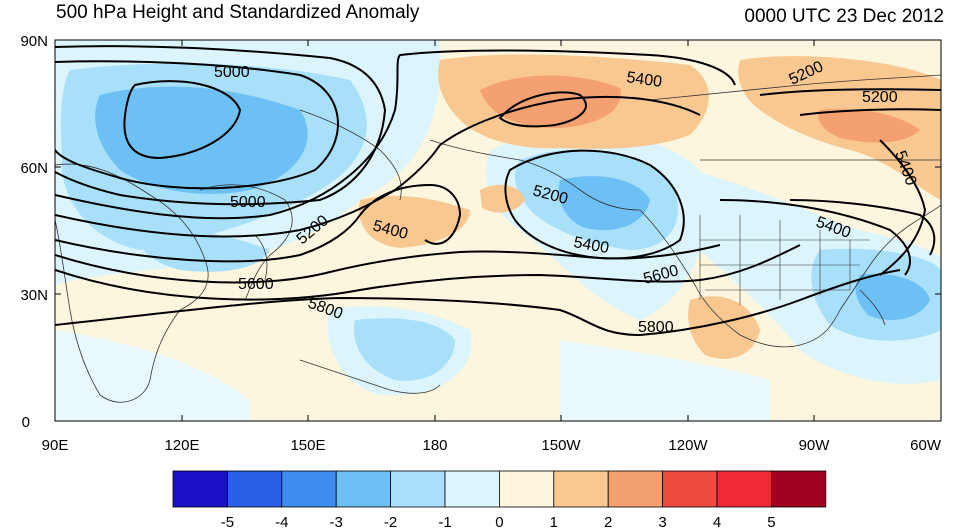 The height and width of the screenshot is (530, 960). Describe the element at coordinates (608, 522) in the screenshot. I see `colorbar-tick-label: 2` at that location.